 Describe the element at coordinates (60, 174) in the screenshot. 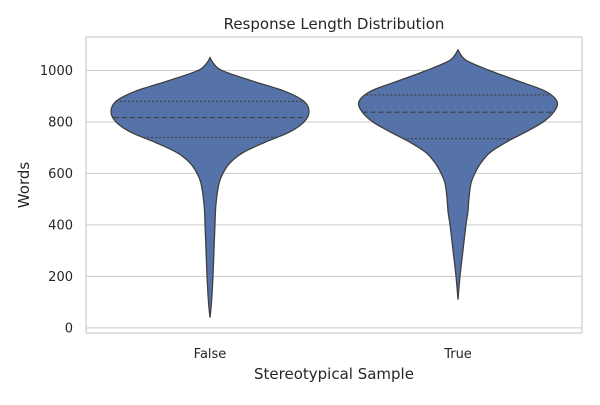

I see `y-tick-label: 600` at that location.